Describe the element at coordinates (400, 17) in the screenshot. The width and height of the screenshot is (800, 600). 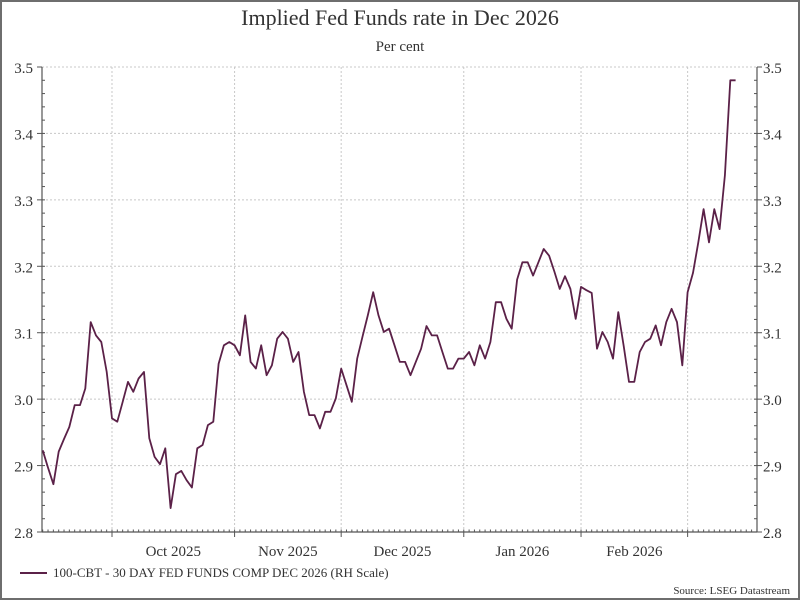
I see `chart-title: Implied Fed Funds rate in Dec 2026` at that location.